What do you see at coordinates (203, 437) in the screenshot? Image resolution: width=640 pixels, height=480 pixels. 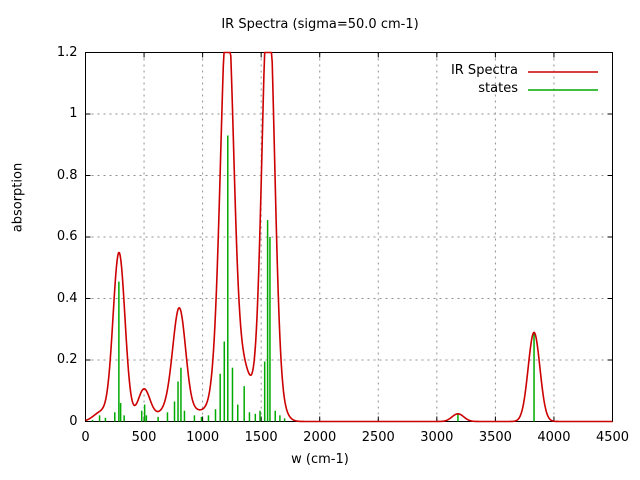 I see `x-tick-label: 1000` at bounding box center [203, 437].